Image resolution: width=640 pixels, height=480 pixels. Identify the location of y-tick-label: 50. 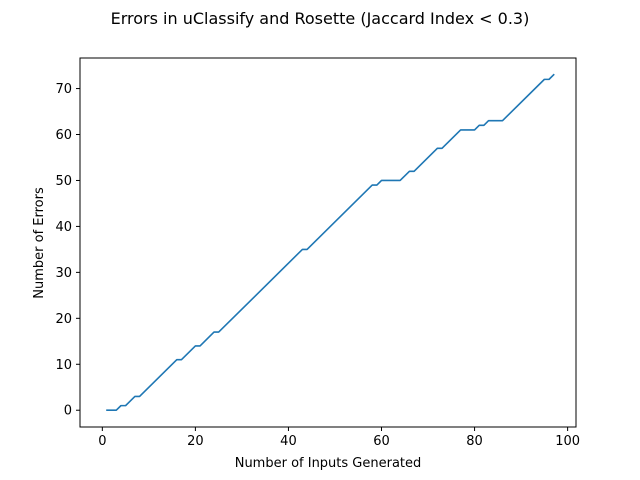
(63, 181).